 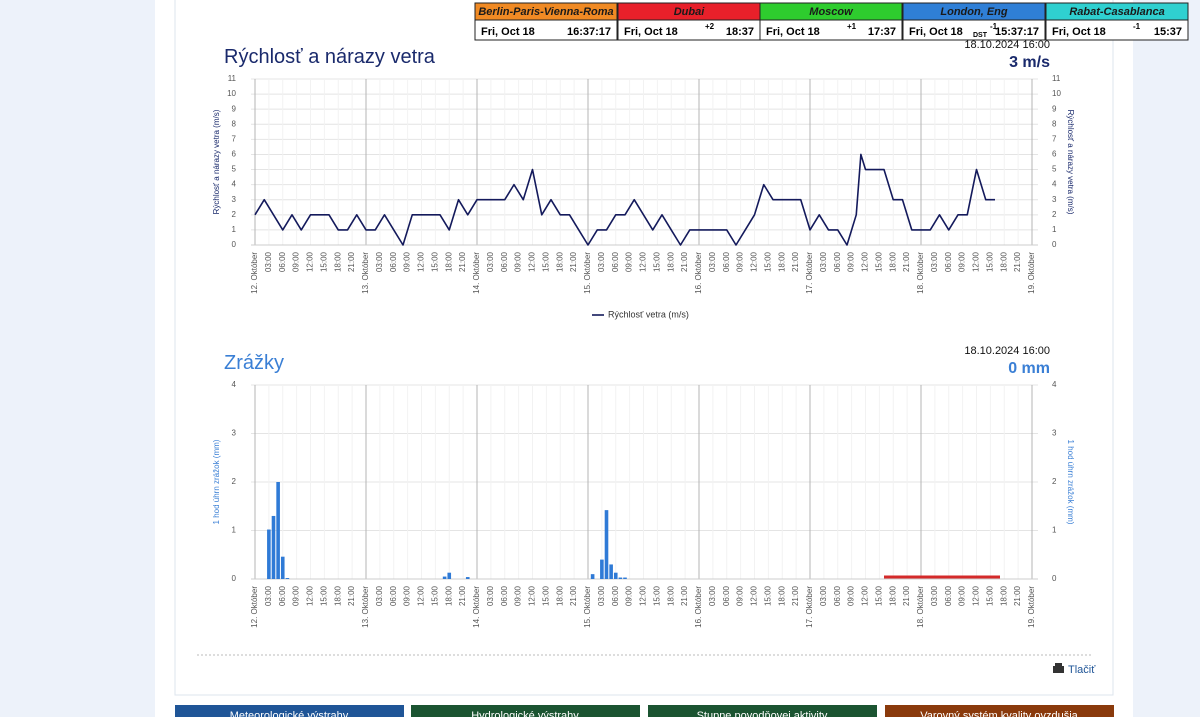 I want to click on print-link: Tlačiť, so click(x=1082, y=670).